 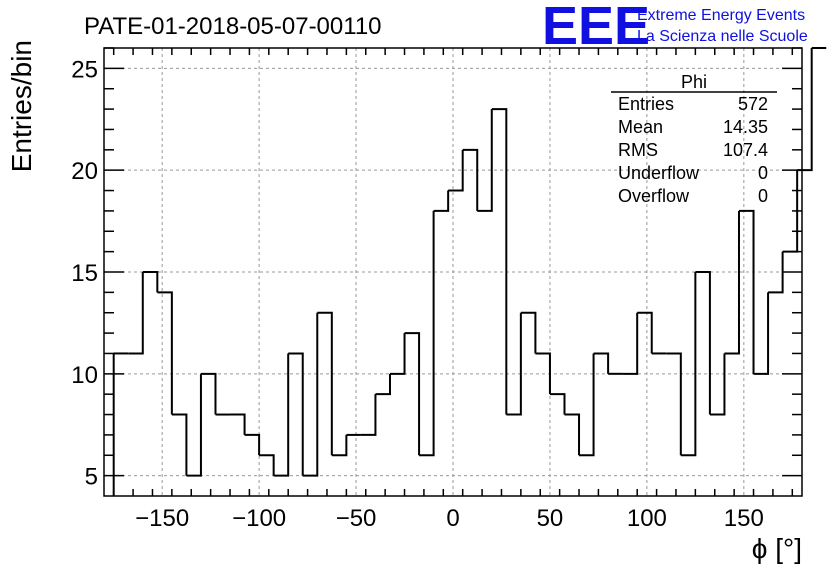 I want to click on stats-row-label: Entries, so click(x=646, y=104).